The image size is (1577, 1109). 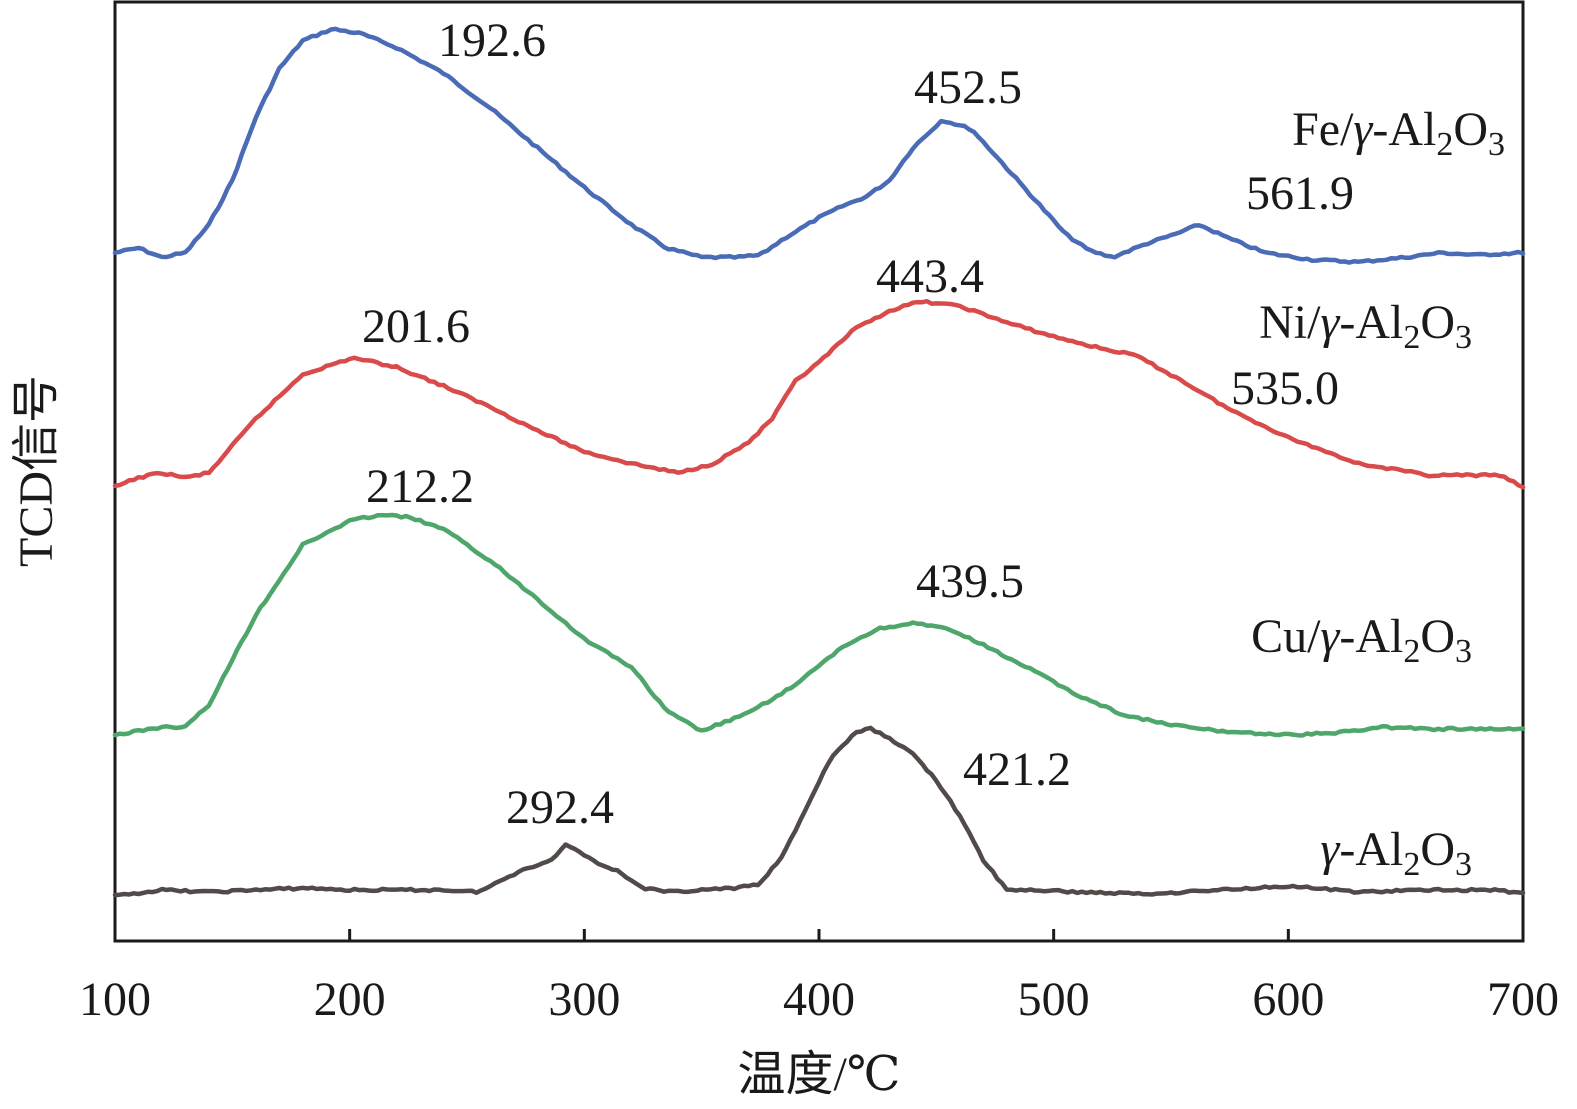 I want to click on series-label: Cu/γ-Al2O3, so click(x=1361, y=640).